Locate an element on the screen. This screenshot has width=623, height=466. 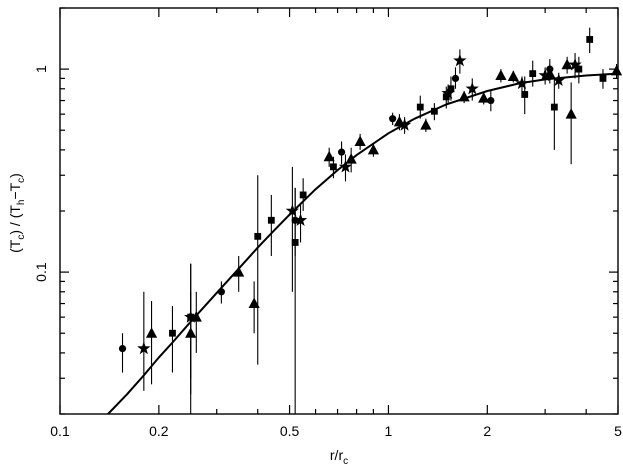
y-axis-title-part: −T is located at coordinates (15, 190).